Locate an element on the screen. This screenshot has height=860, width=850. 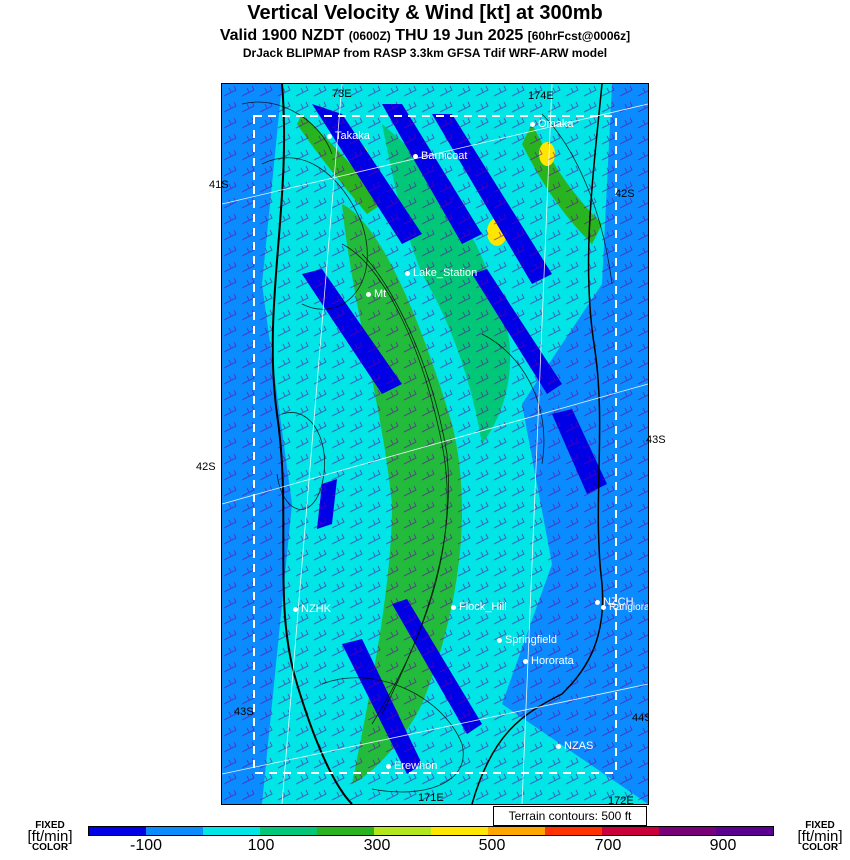
color-scale-bar is located at coordinates (431, 831).